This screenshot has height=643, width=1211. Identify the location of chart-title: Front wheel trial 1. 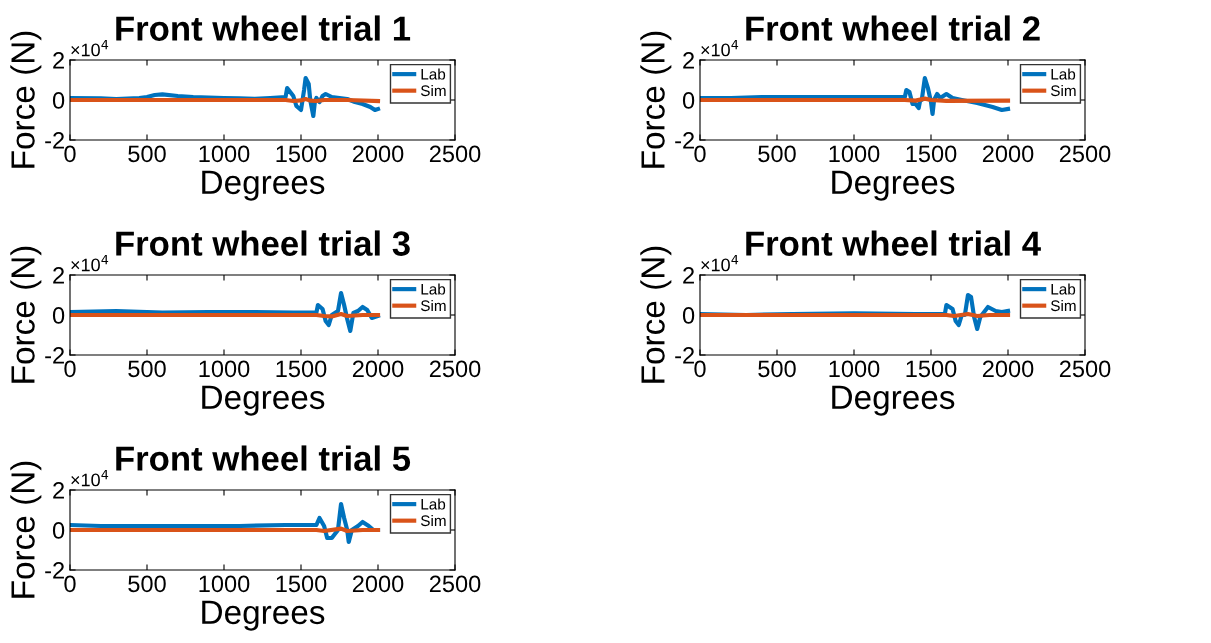
(263, 28).